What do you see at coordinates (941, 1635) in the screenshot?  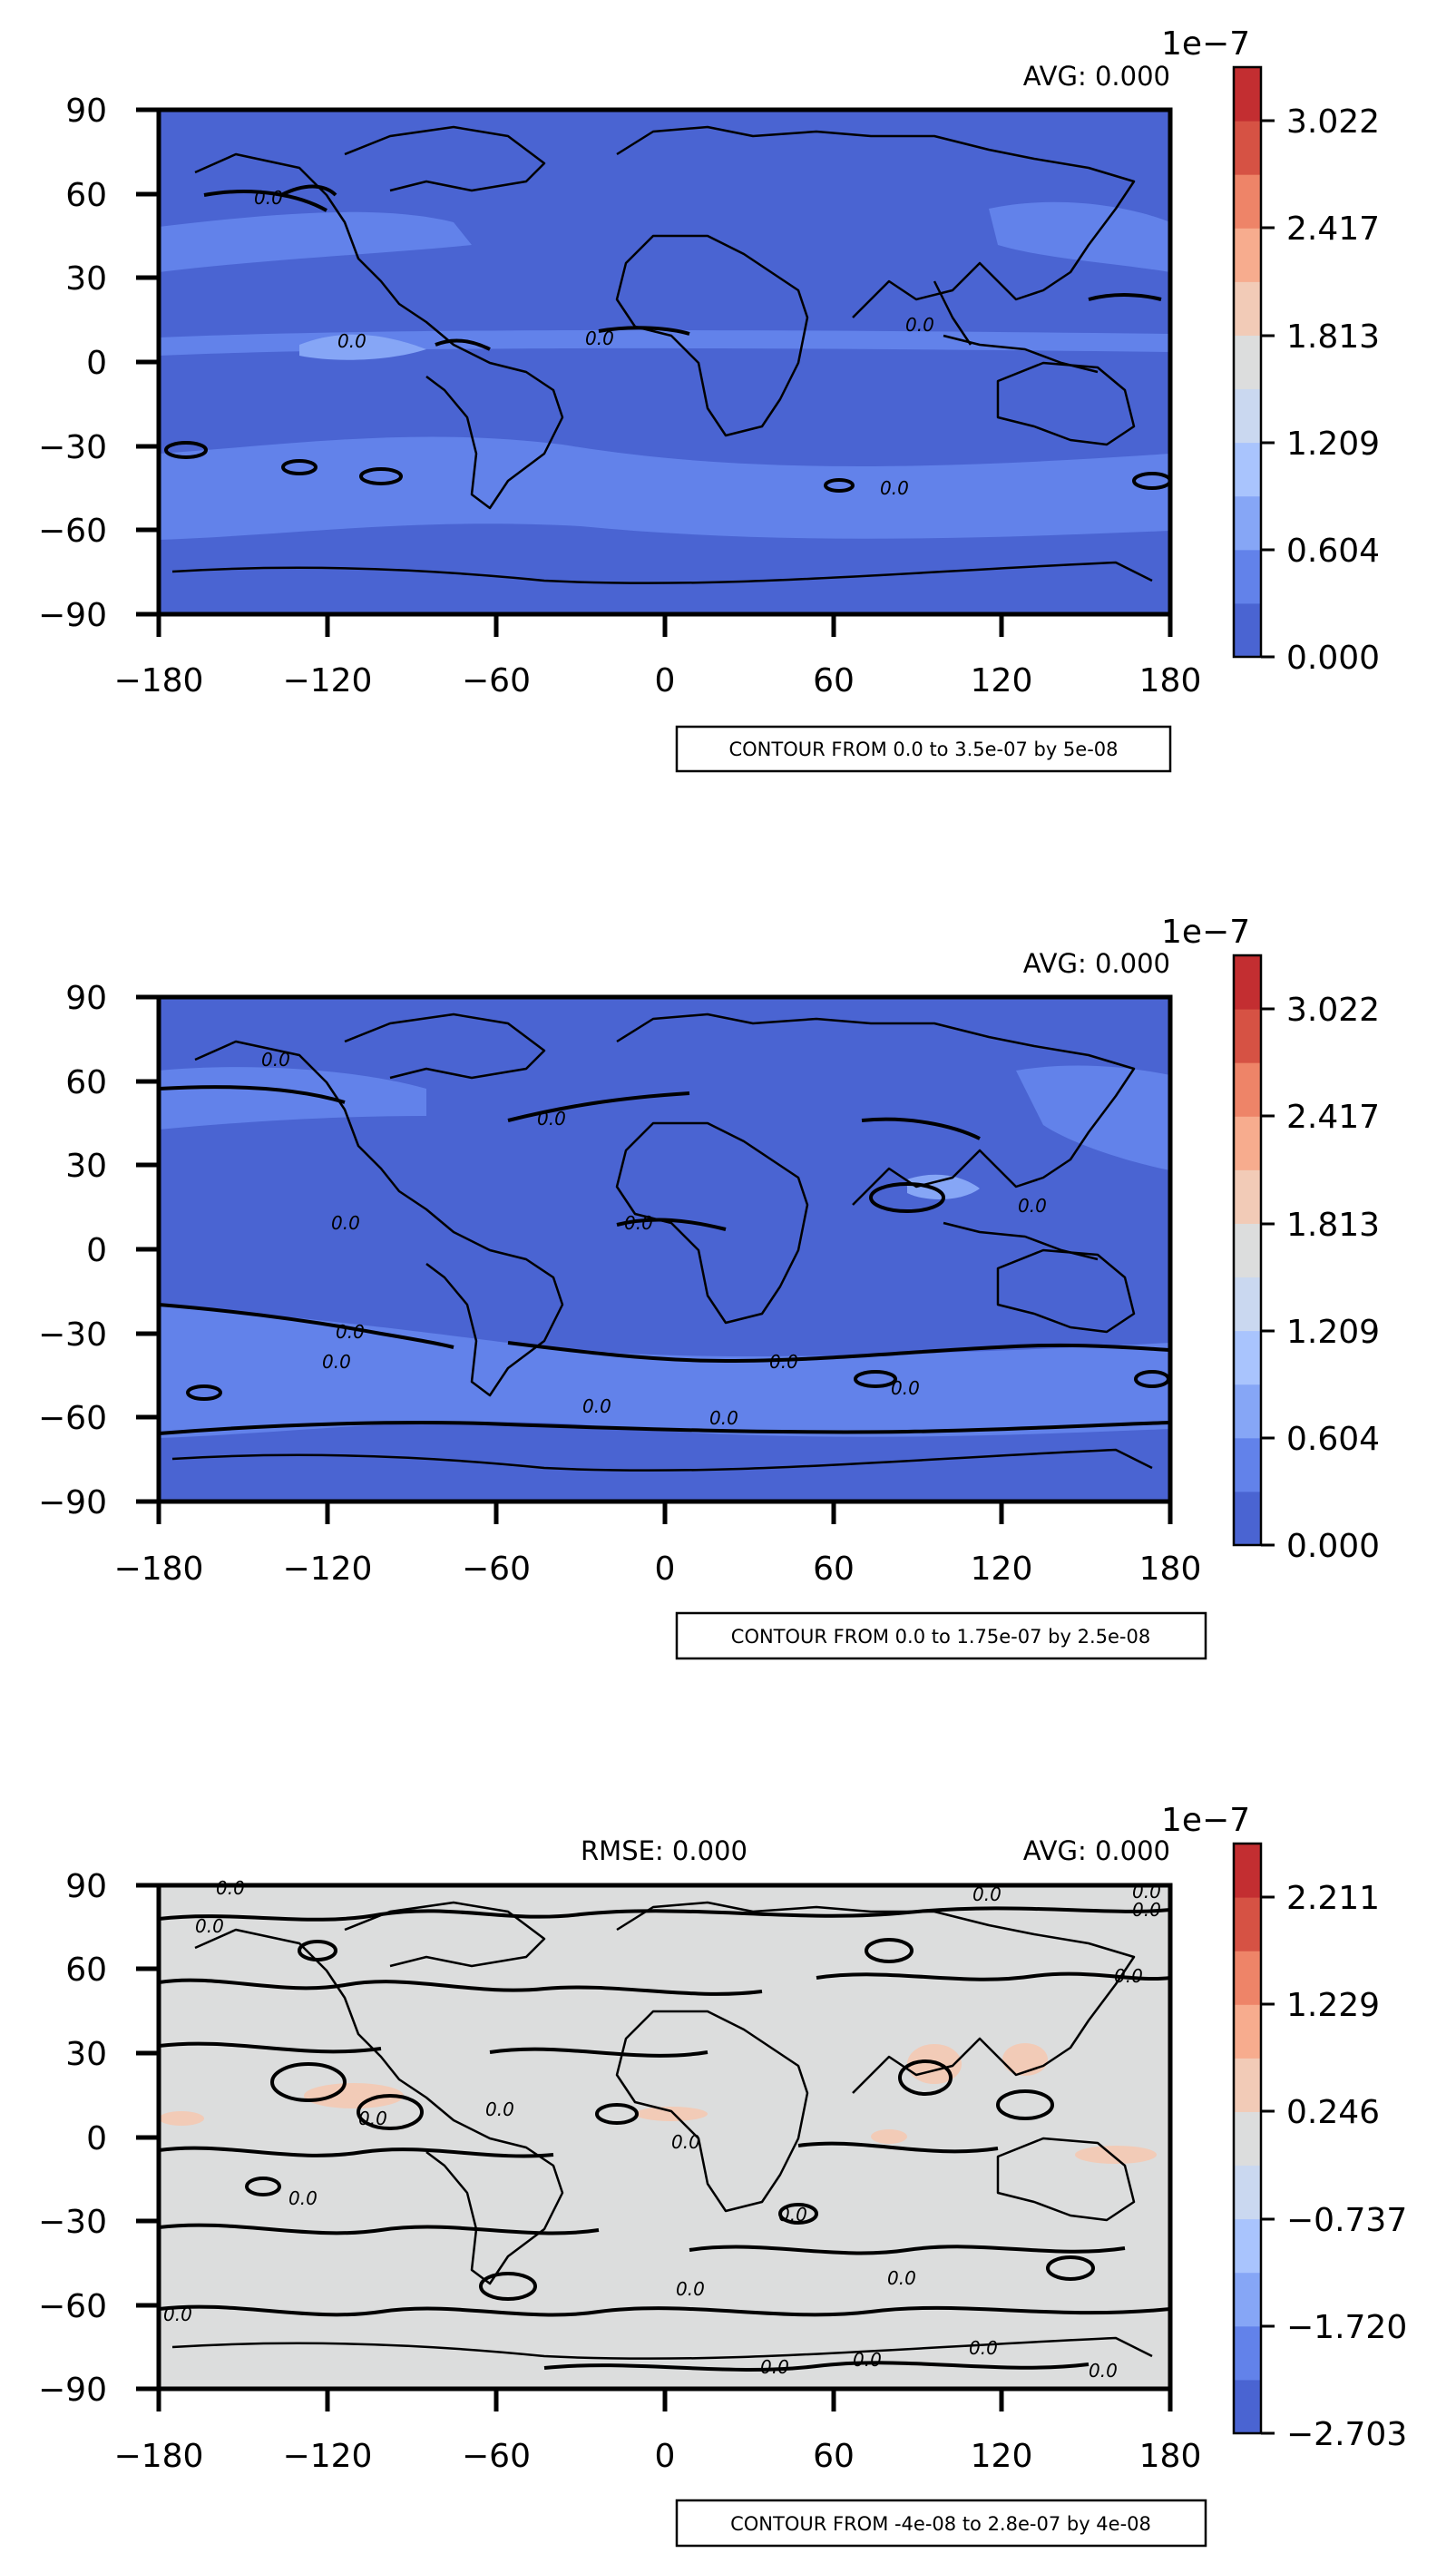 I see `contour-info-box` at bounding box center [941, 1635].